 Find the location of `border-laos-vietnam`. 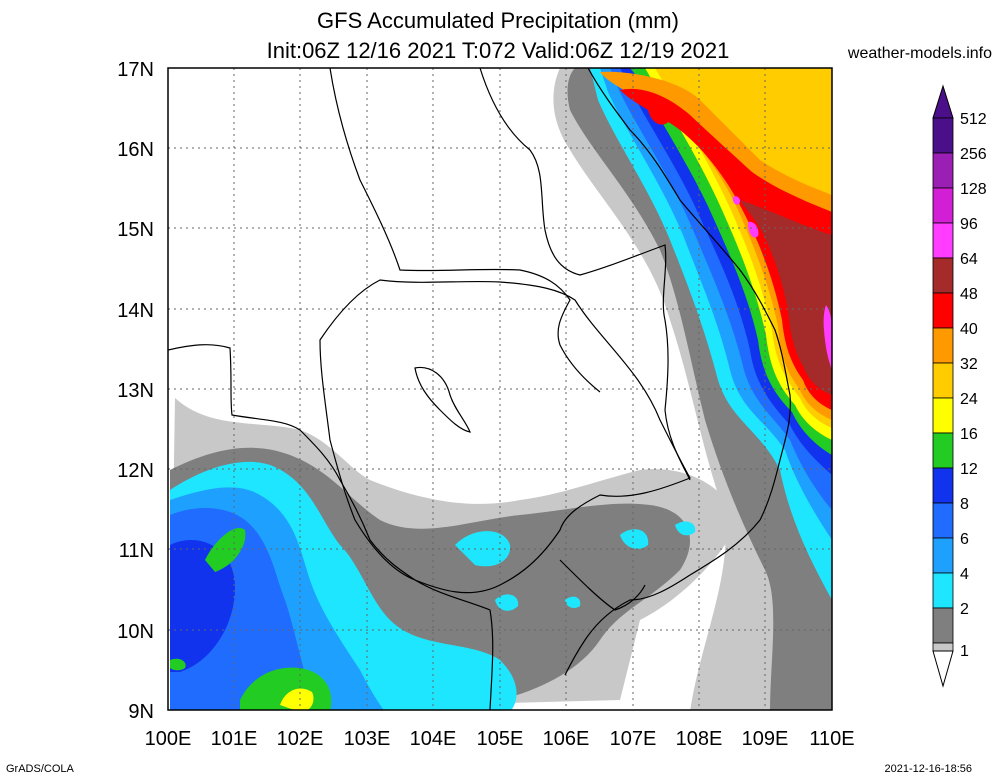

border-laos-vietnam is located at coordinates (585, 274).